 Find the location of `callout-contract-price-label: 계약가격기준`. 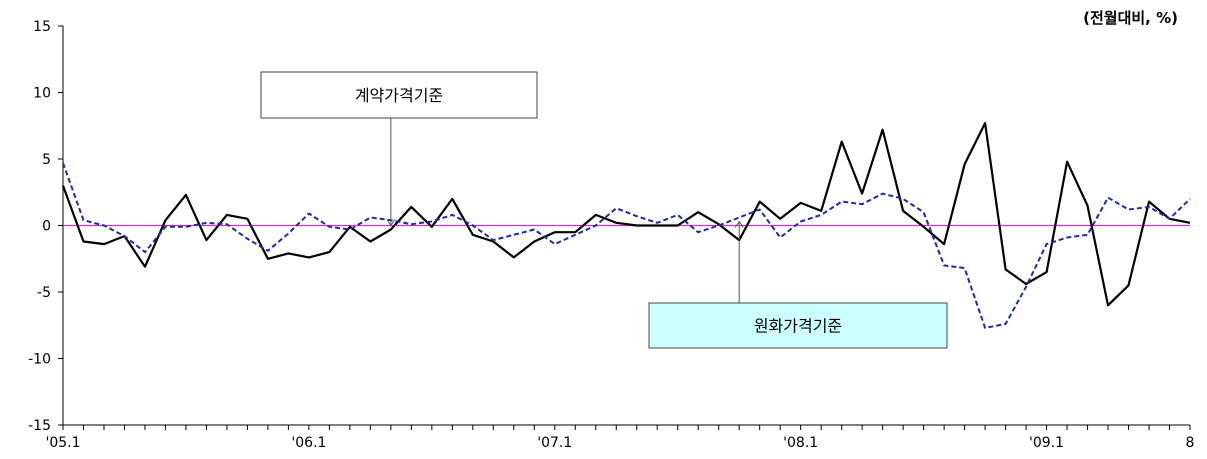

callout-contract-price-label: 계약가격기준 is located at coordinates (399, 95).